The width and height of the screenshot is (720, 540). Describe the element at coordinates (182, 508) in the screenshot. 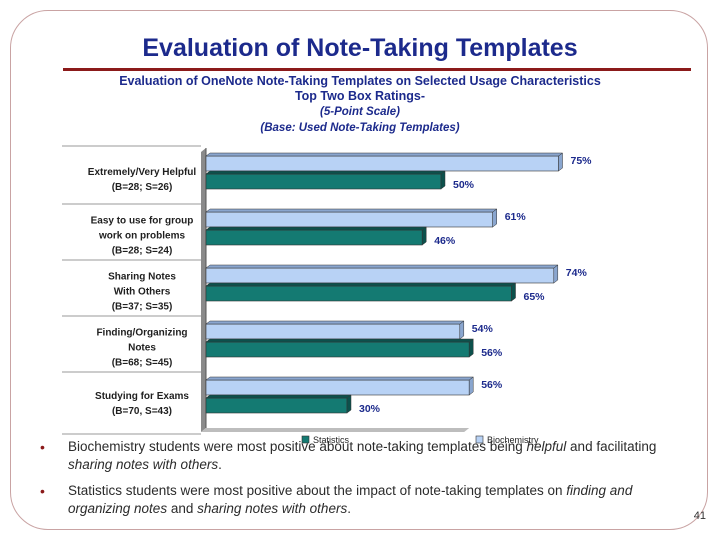

I see `bullet-2-fragment-3: and` at that location.